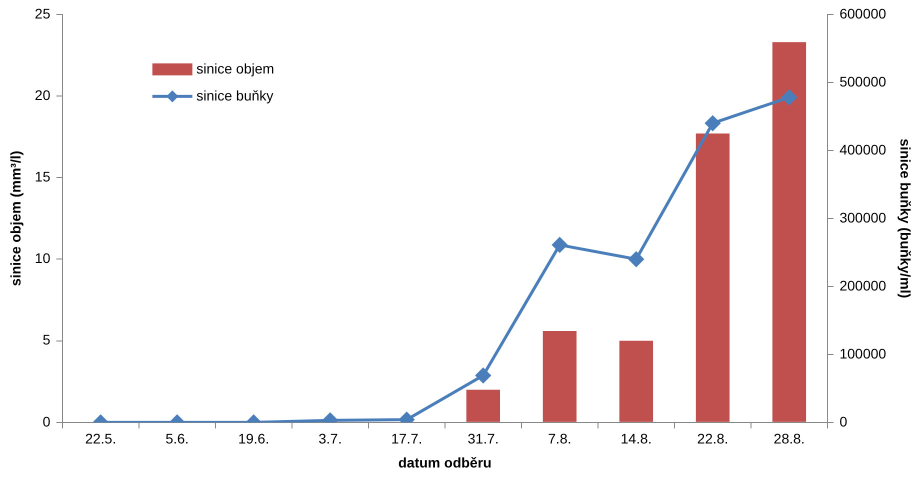  What do you see at coordinates (235, 68) in the screenshot?
I see `legend-label: sinice objem` at bounding box center [235, 68].